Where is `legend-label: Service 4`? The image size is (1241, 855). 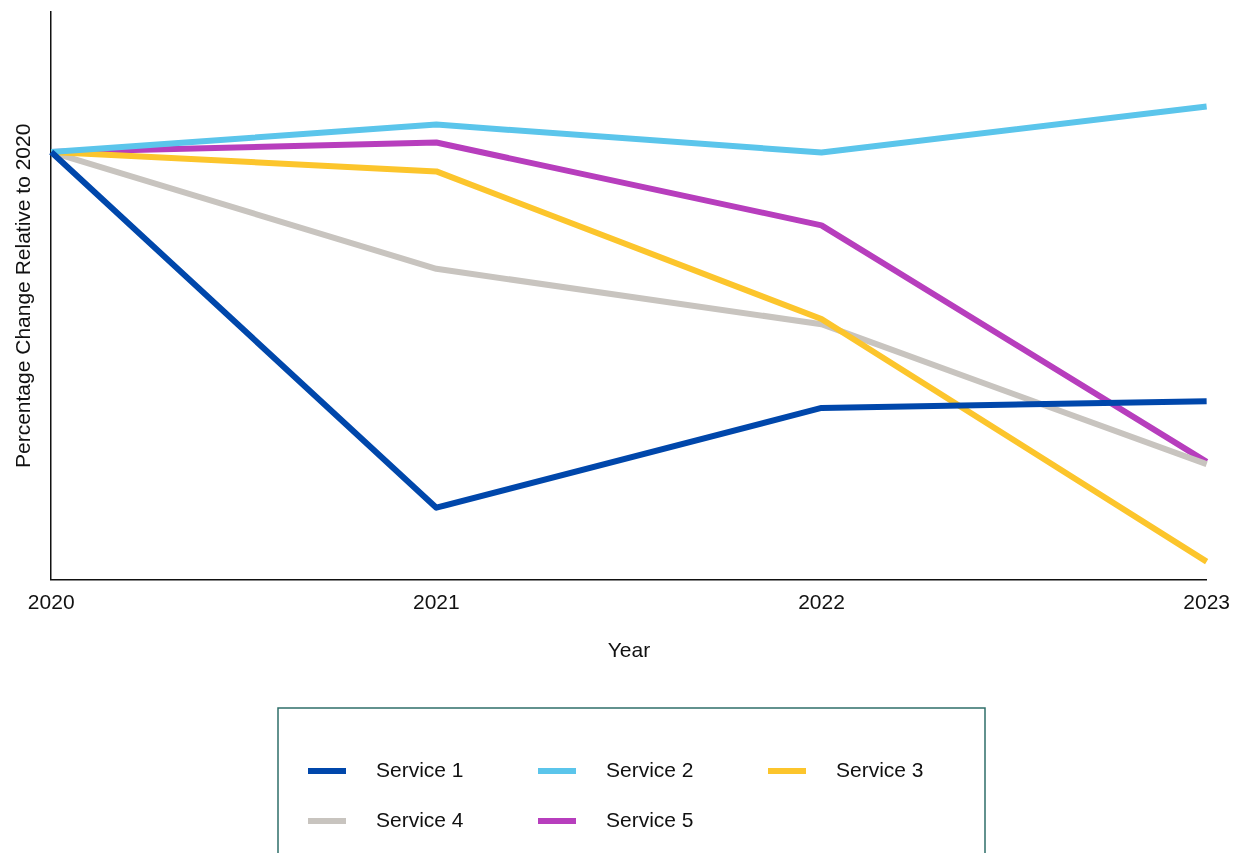
legend-label: Service 4 is located at coordinates (420, 819).